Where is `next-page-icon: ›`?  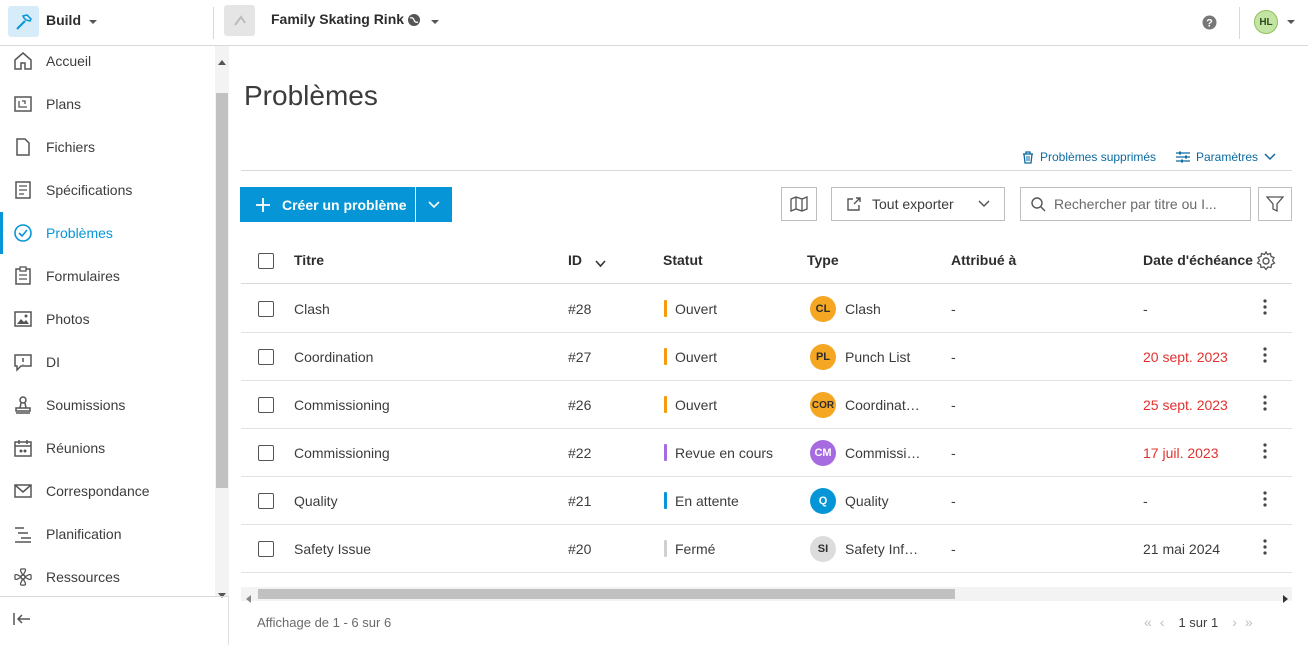
next-page-icon: › is located at coordinates (1234, 622).